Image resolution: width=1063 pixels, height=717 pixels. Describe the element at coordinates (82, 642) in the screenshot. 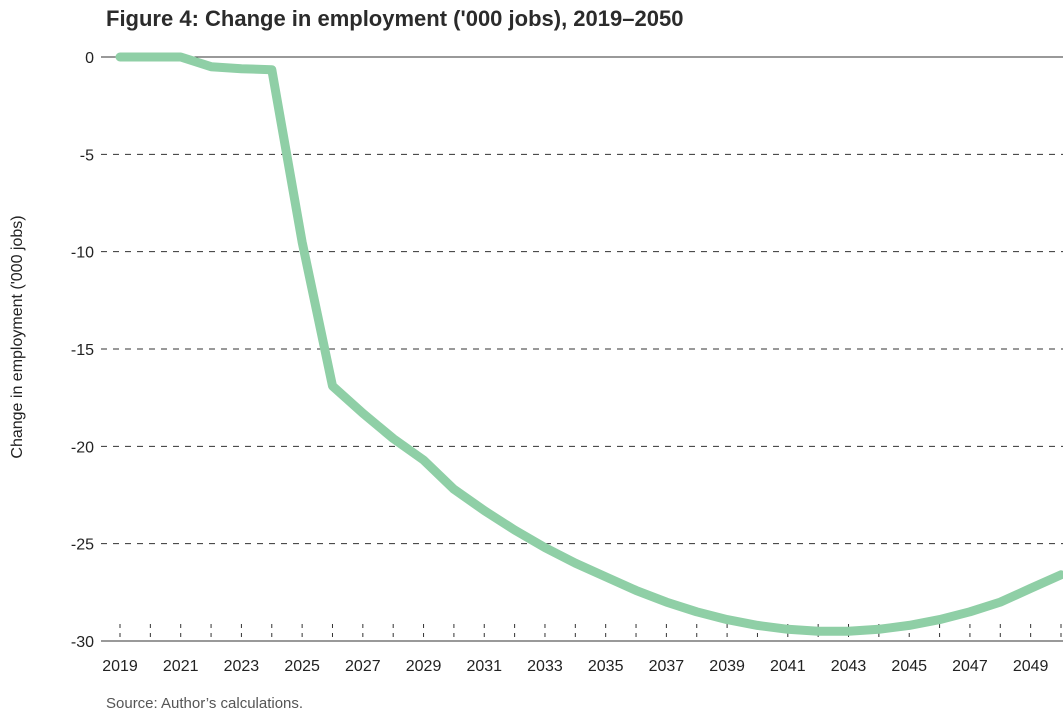

I see `y-tick-label: -30` at that location.